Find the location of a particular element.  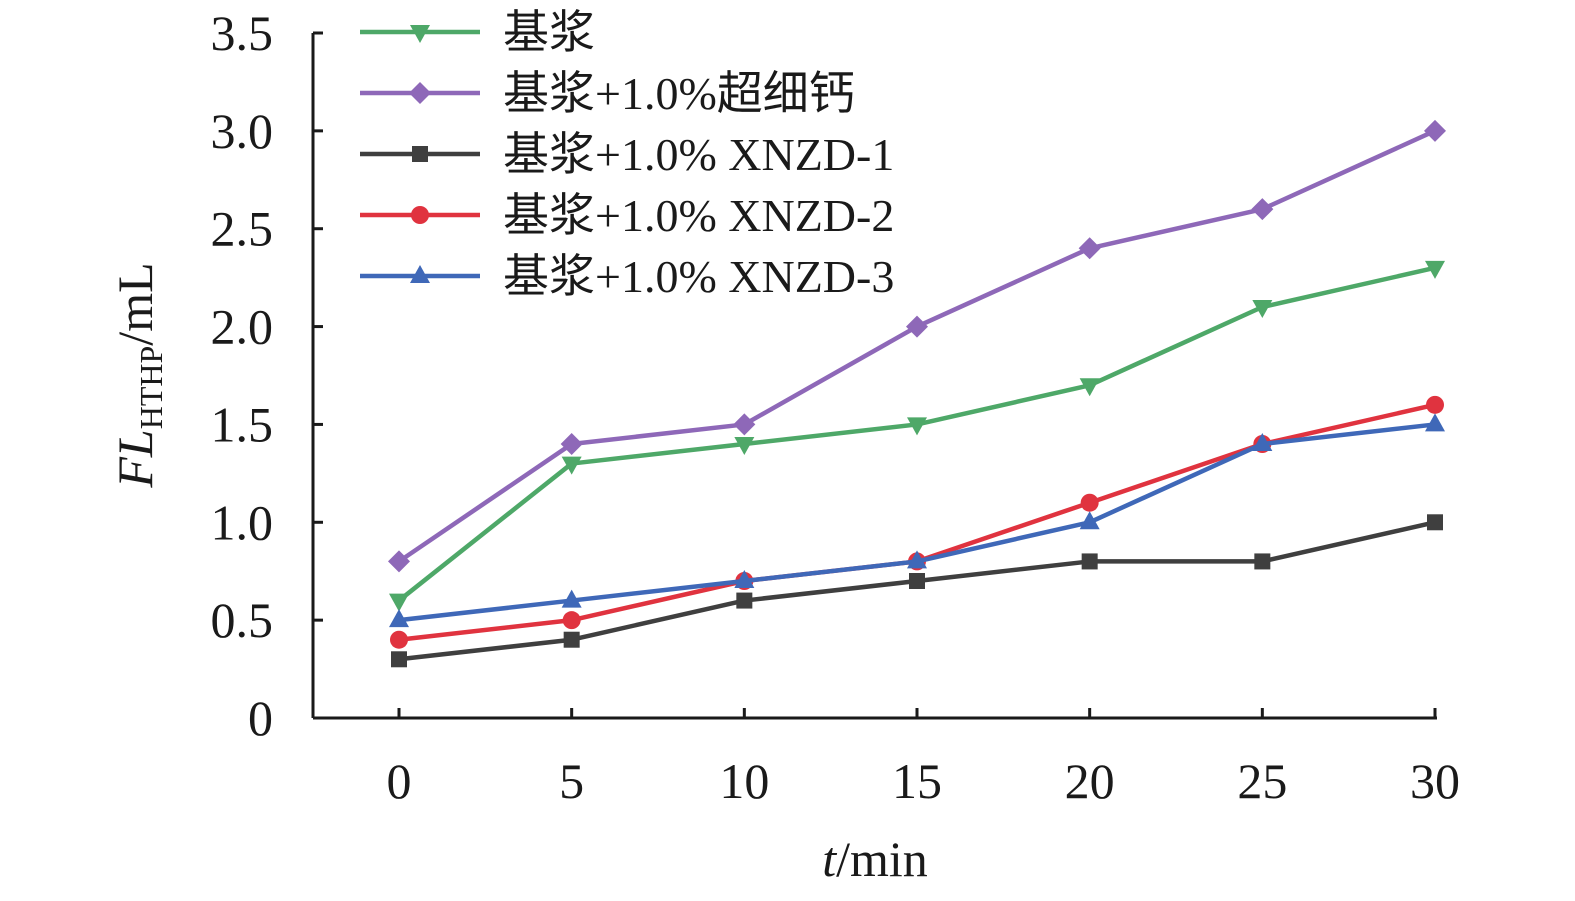

legend-item-4: 基浆+1.0% XNZD-2 is located at coordinates (627, 215).